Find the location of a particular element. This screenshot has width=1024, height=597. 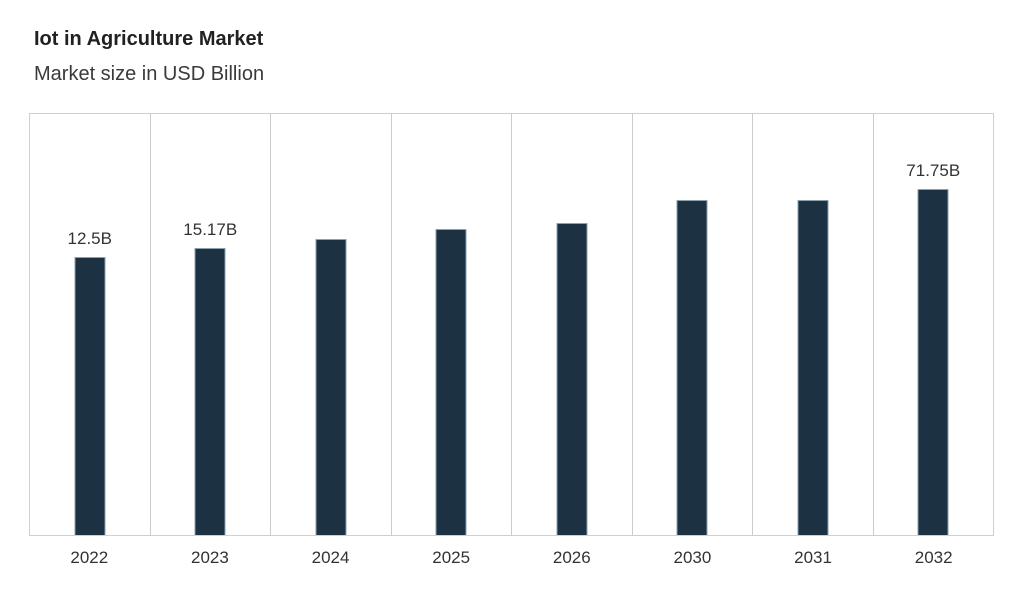

plot-column: 71.75B is located at coordinates (934, 324).